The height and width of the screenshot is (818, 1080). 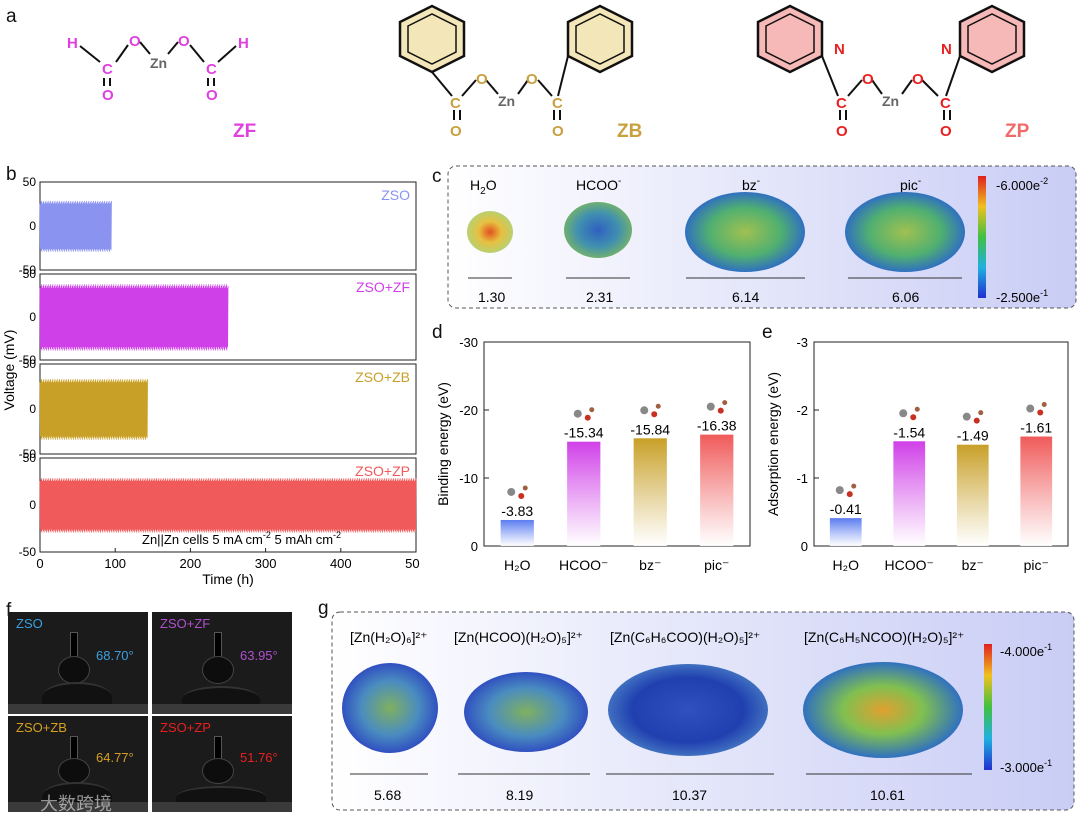 What do you see at coordinates (973, 436) in the screenshot?
I see `e-bar-value-2: -1.49` at bounding box center [973, 436].